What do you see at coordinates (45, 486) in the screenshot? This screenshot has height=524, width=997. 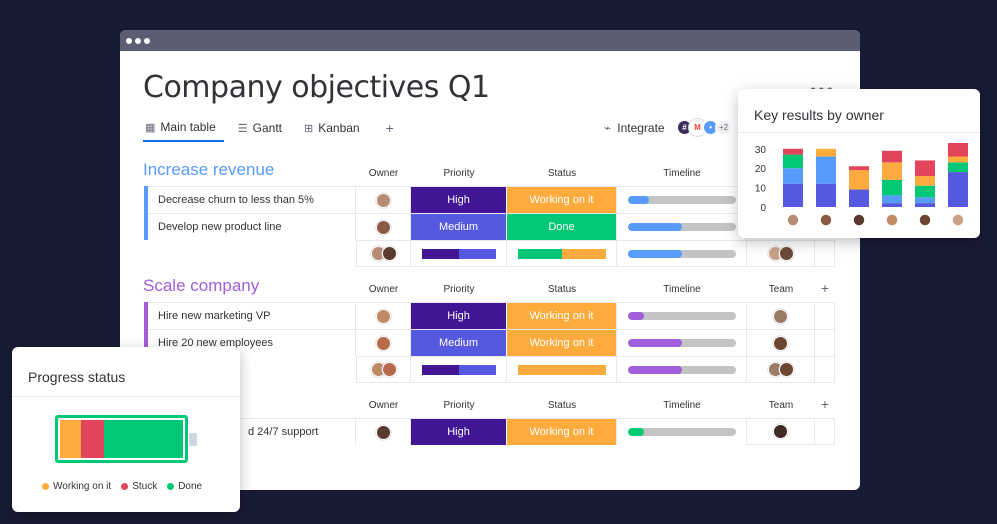 I see `legend-dot-icon` at bounding box center [45, 486].